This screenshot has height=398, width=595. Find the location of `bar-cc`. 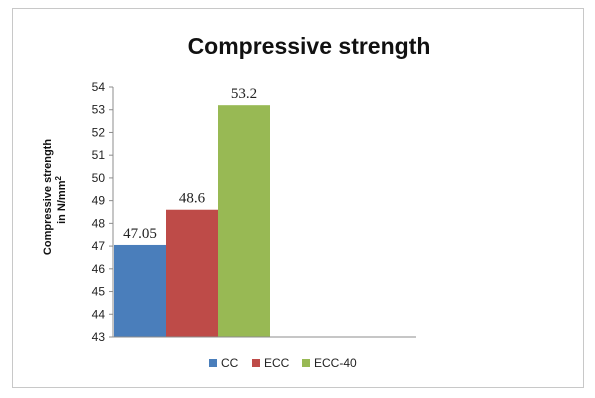

bar-cc is located at coordinates (140, 290).